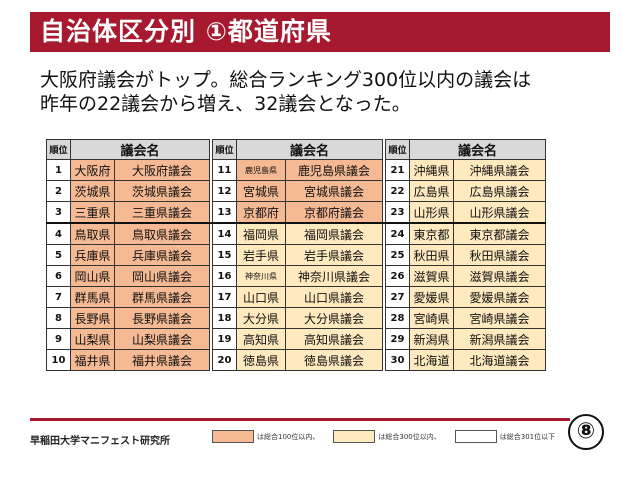  I want to click on rank-cell: 10, so click(58, 360).